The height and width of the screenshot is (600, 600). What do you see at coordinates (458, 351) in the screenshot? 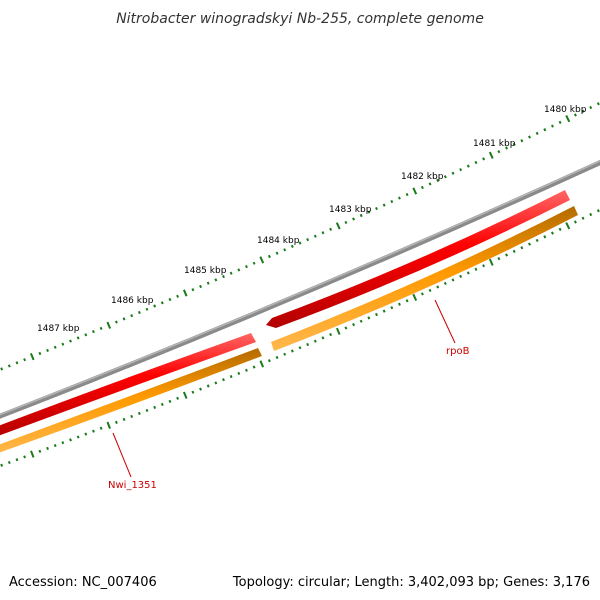
I see `gene-label-rpob: rpoB` at bounding box center [458, 351].